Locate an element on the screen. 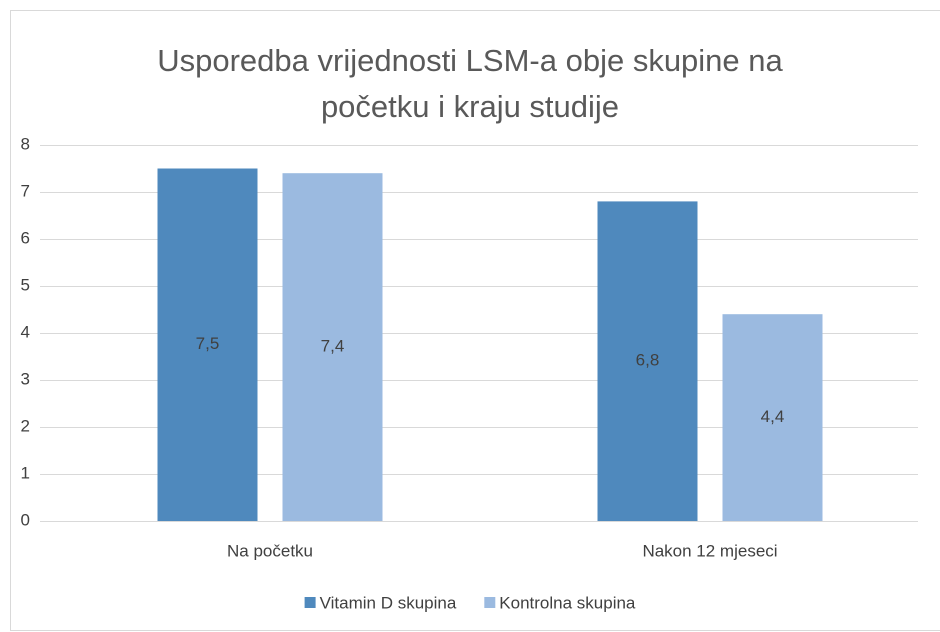 Image resolution: width=940 pixels, height=632 pixels. x-tick-label: Nakon 12 mjeseci is located at coordinates (709, 550).